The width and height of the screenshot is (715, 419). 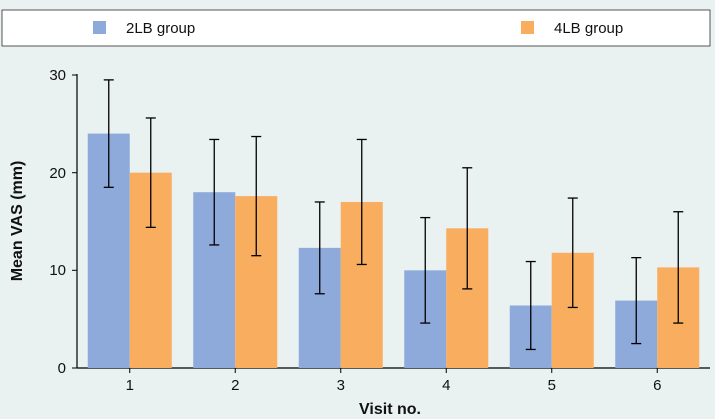 I want to click on legend-swatch-2lb, so click(x=99, y=27).